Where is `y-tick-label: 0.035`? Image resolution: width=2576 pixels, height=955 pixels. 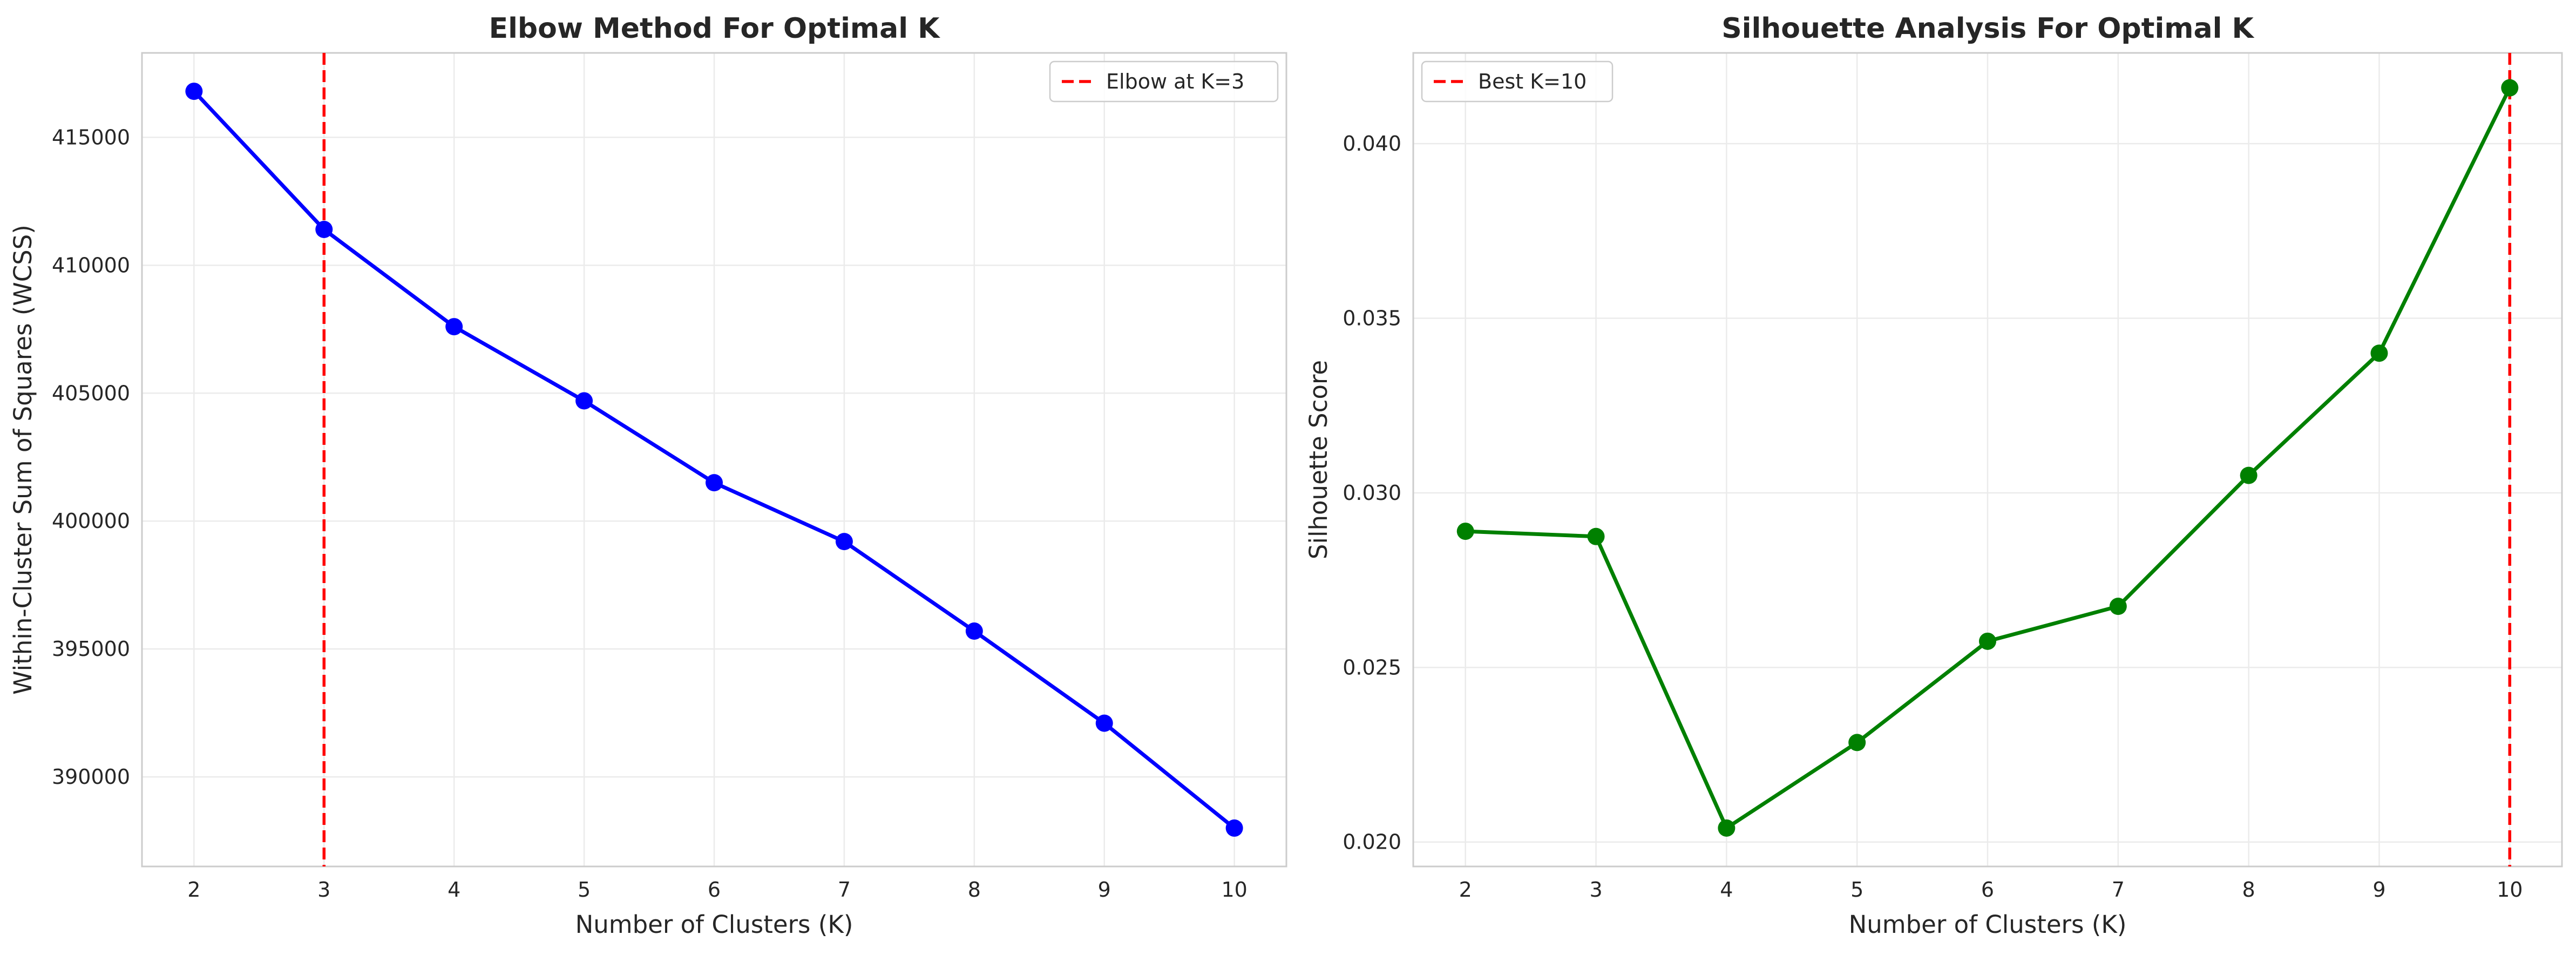 y-tick-label: 0.035 is located at coordinates (1372, 318).